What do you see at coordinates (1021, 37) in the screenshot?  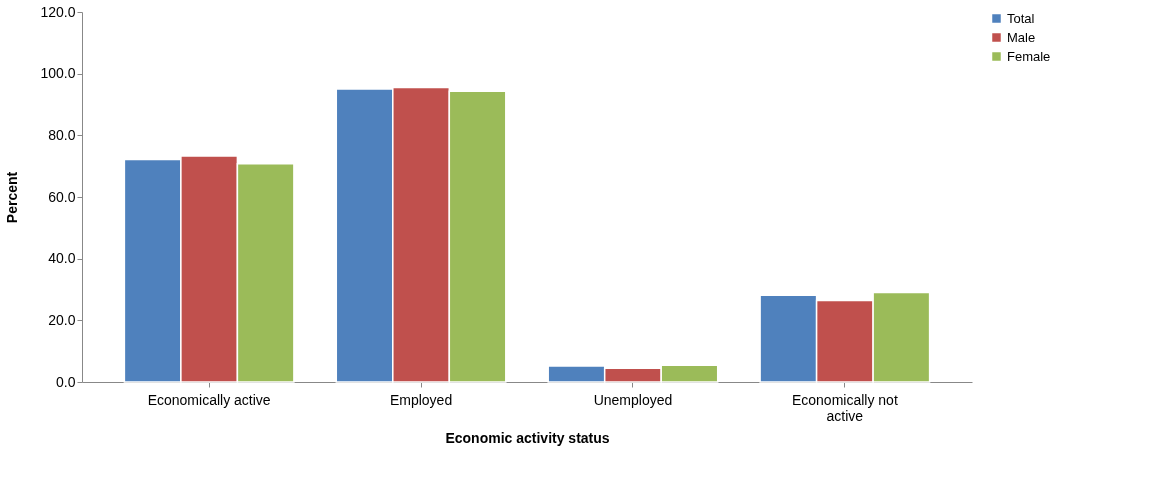 I see `legend-label: Male` at bounding box center [1021, 37].